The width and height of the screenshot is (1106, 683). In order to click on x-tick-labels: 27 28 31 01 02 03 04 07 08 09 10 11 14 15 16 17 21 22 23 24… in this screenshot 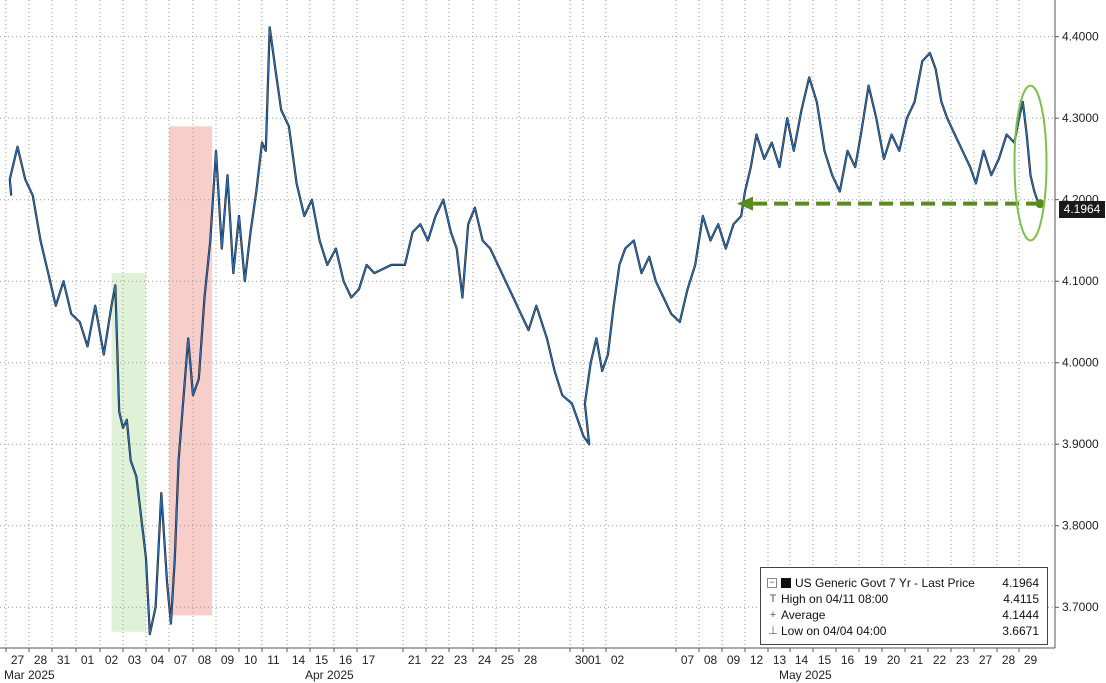, I will do `click(521, 657)`.